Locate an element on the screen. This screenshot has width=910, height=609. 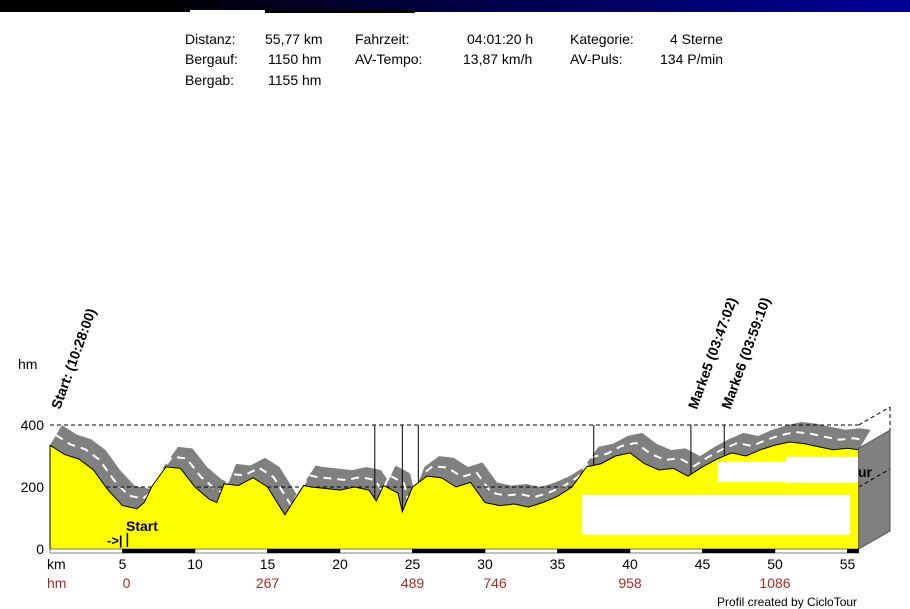
start-label: Start is located at coordinates (142, 526).